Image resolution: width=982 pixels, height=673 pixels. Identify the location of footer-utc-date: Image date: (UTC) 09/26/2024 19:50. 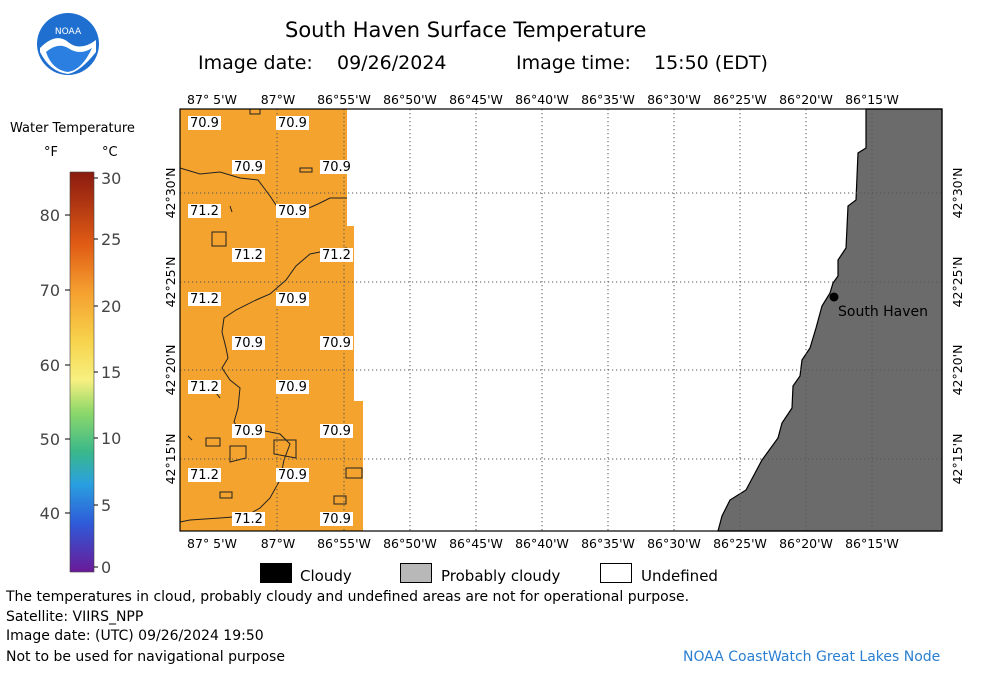
(135, 636).